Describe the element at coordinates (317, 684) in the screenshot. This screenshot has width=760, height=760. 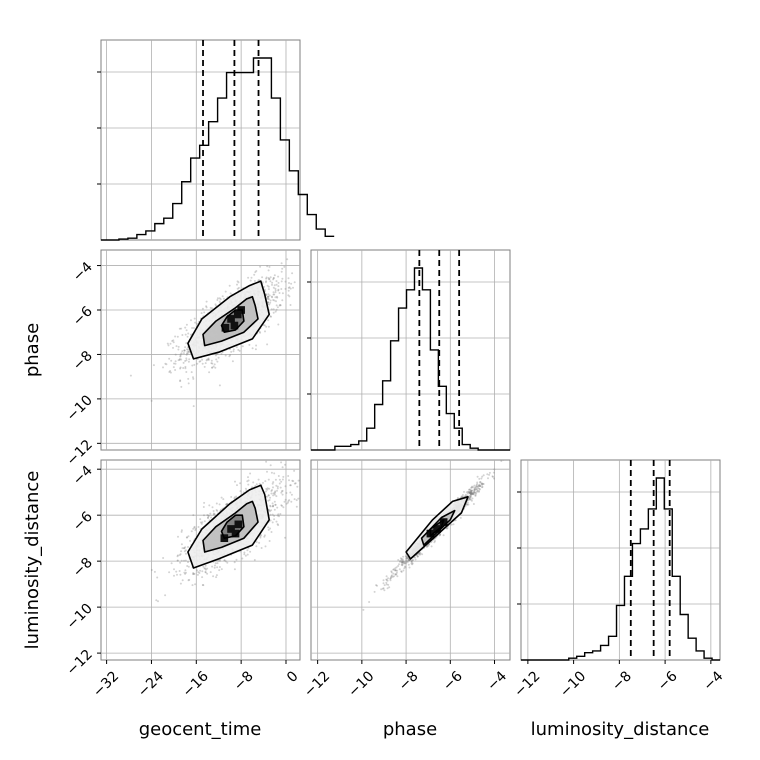
I see `x-tick-label: −12` at that location.